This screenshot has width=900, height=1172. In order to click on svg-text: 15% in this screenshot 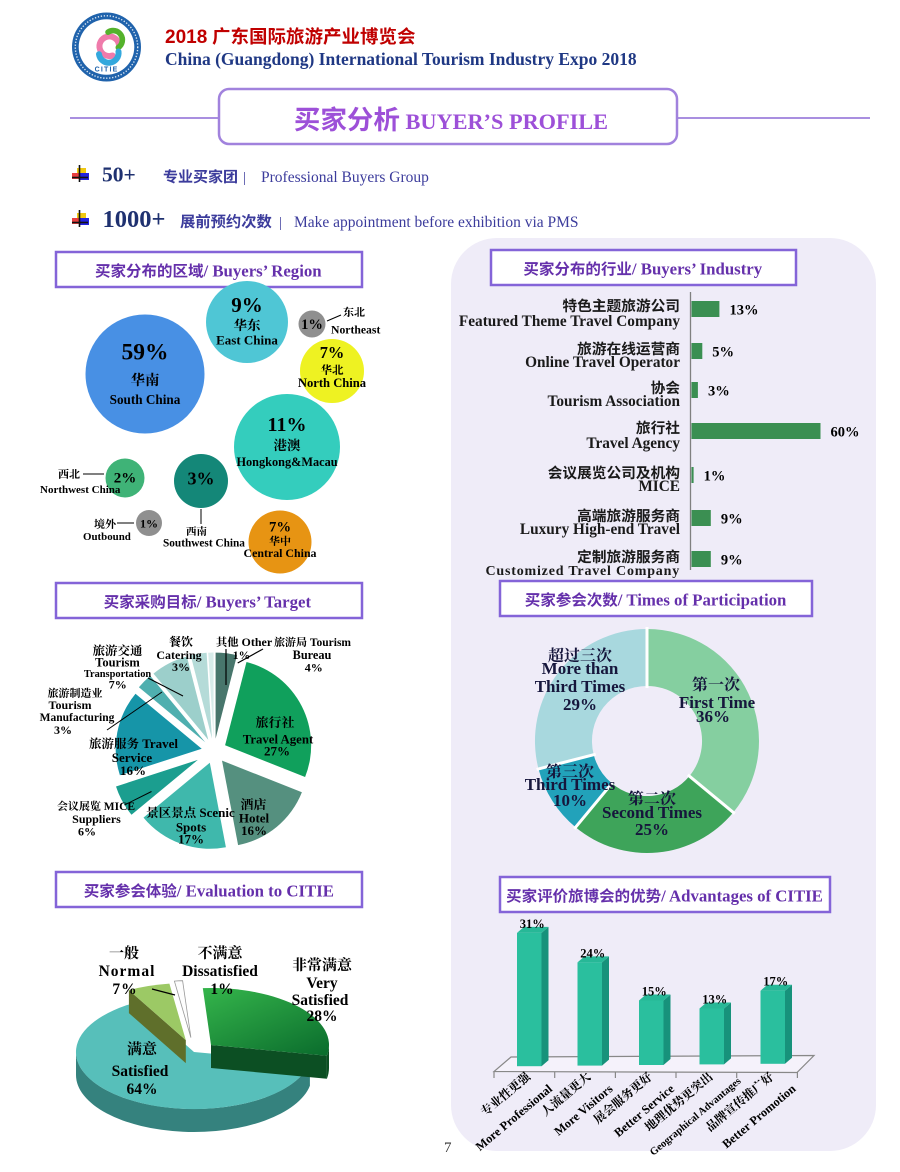, I will do `click(654, 992)`.